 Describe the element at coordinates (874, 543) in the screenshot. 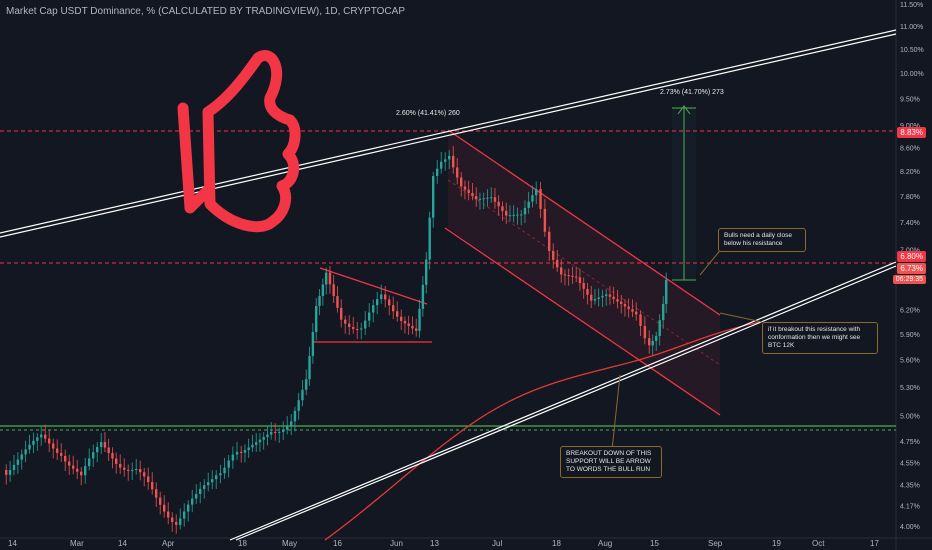

I see `x-tick-label: 17` at that location.